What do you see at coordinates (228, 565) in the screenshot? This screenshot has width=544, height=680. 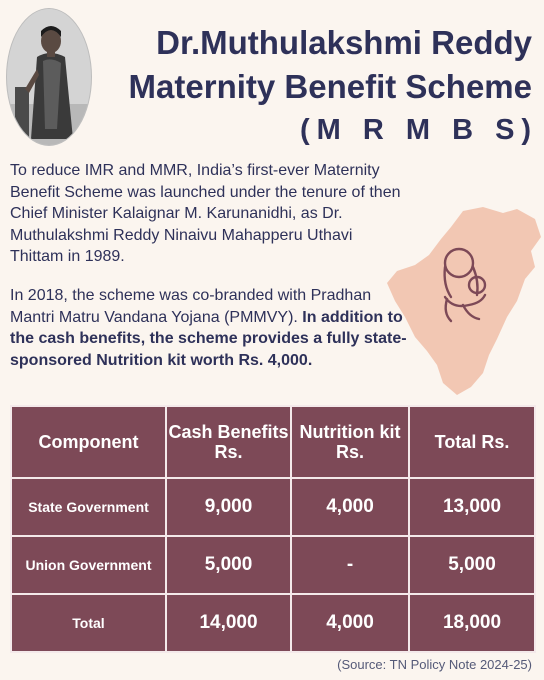 I see `cash-cell: 5,000` at bounding box center [228, 565].